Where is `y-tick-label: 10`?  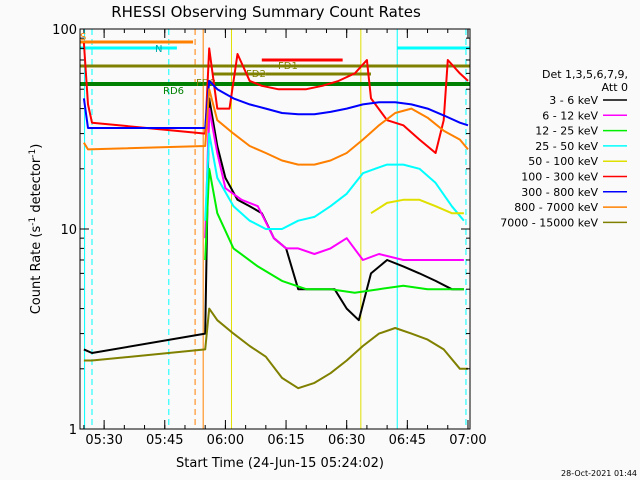 y-tick-label: 10 is located at coordinates (68, 230).